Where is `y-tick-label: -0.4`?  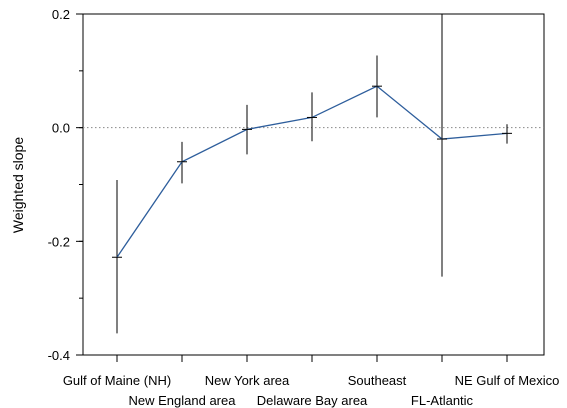
y-tick-label: -0.4 is located at coordinates (59, 355).